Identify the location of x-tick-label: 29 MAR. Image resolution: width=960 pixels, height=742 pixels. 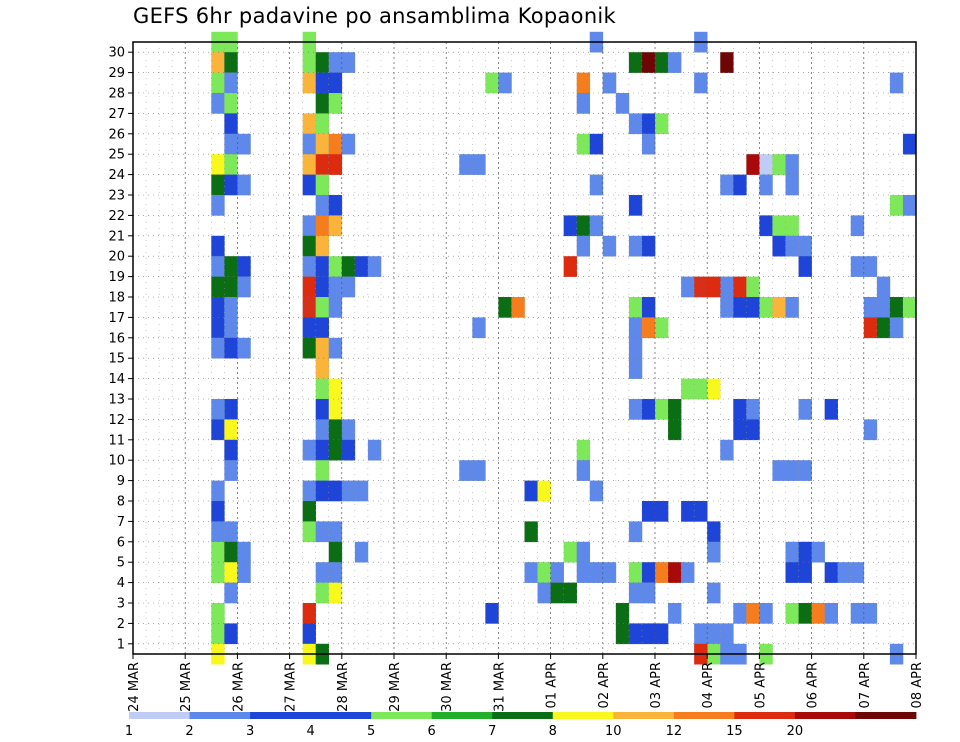
(395, 687).